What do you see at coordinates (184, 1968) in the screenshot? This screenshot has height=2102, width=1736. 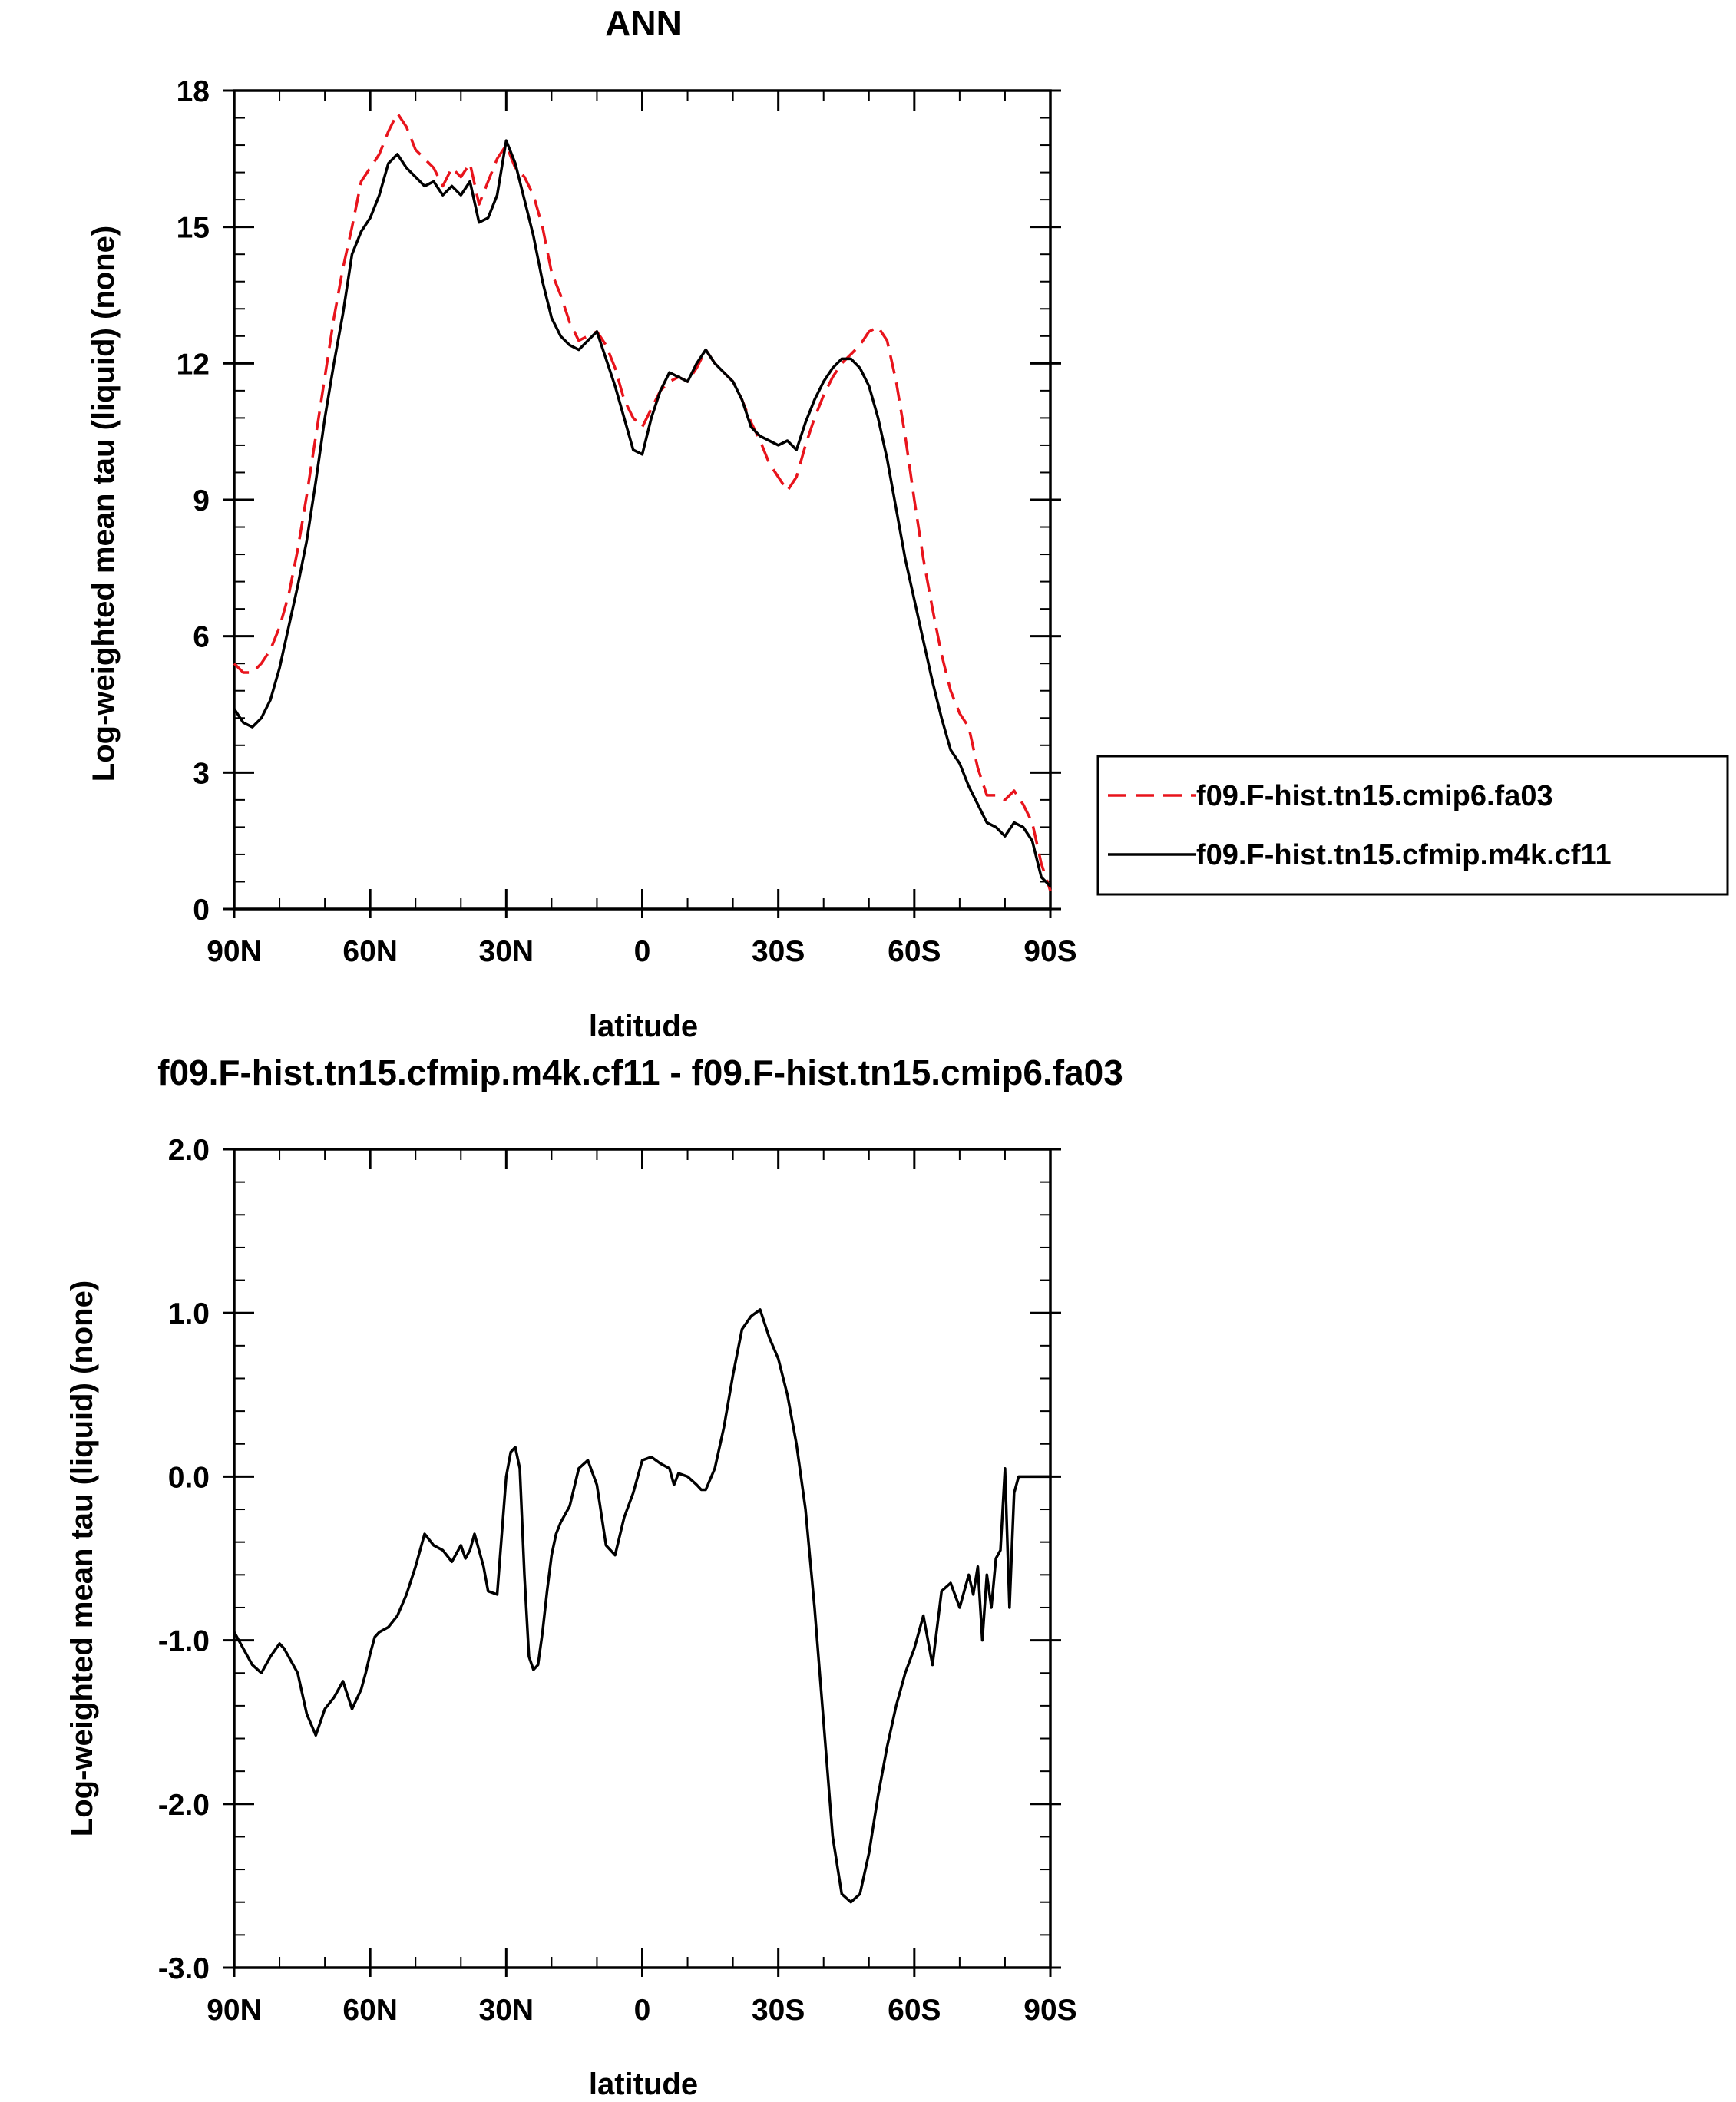 I see `bottom-y-tick-label: -3.0` at bounding box center [184, 1968].